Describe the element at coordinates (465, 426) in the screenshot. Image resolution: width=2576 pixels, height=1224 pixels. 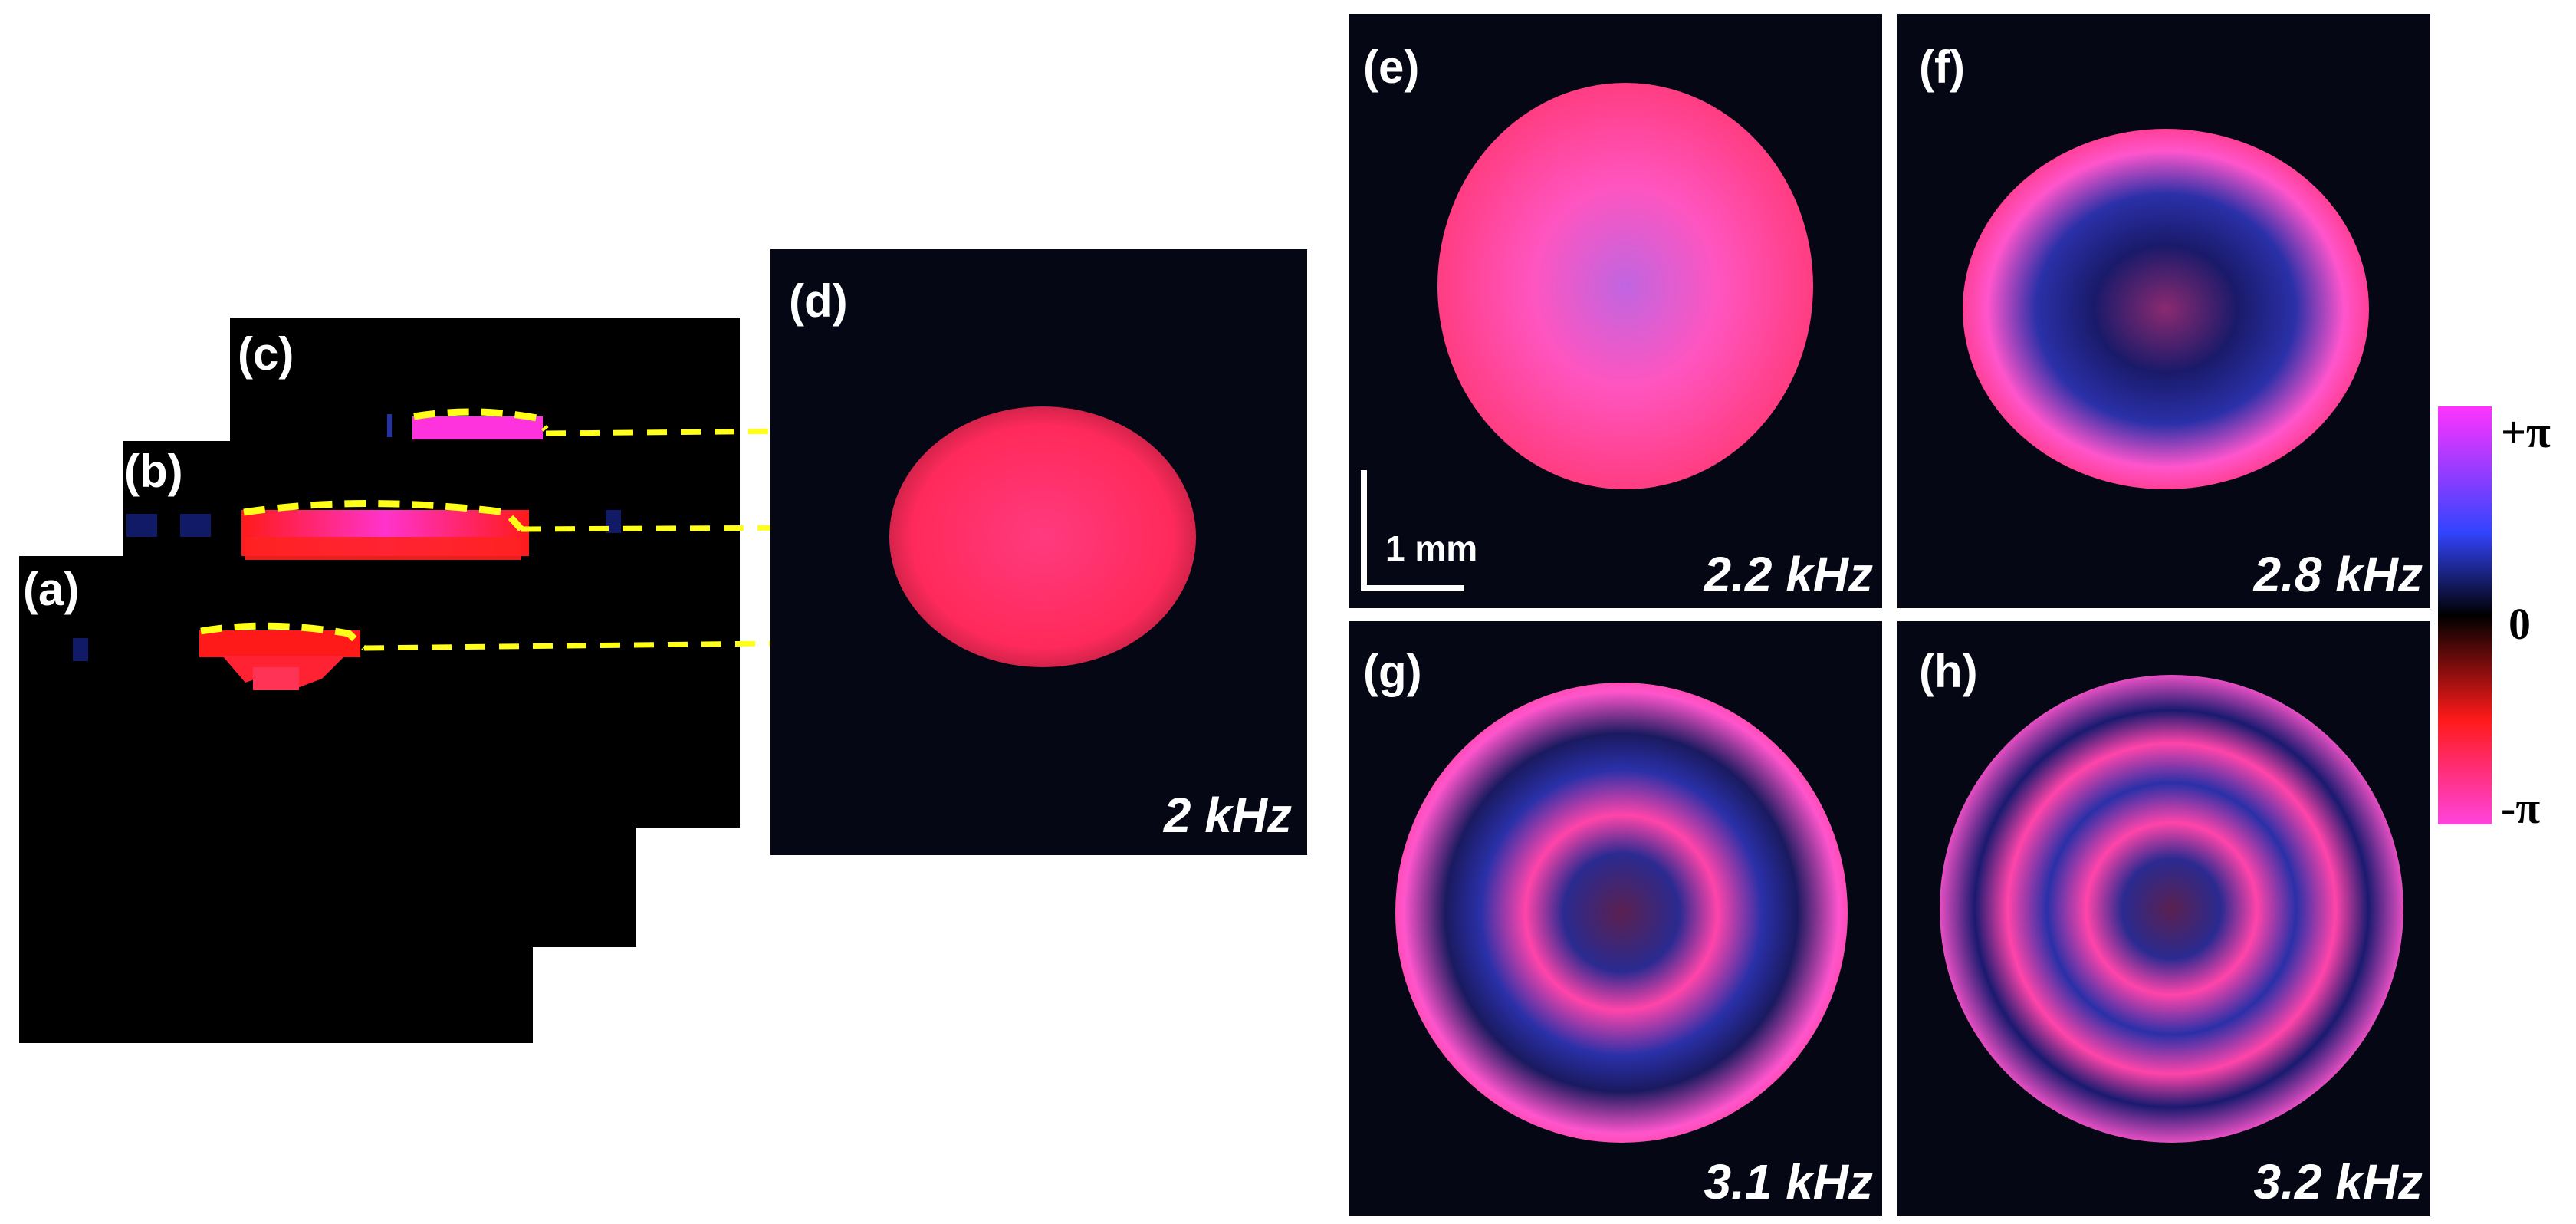
I see `profile-c` at that location.